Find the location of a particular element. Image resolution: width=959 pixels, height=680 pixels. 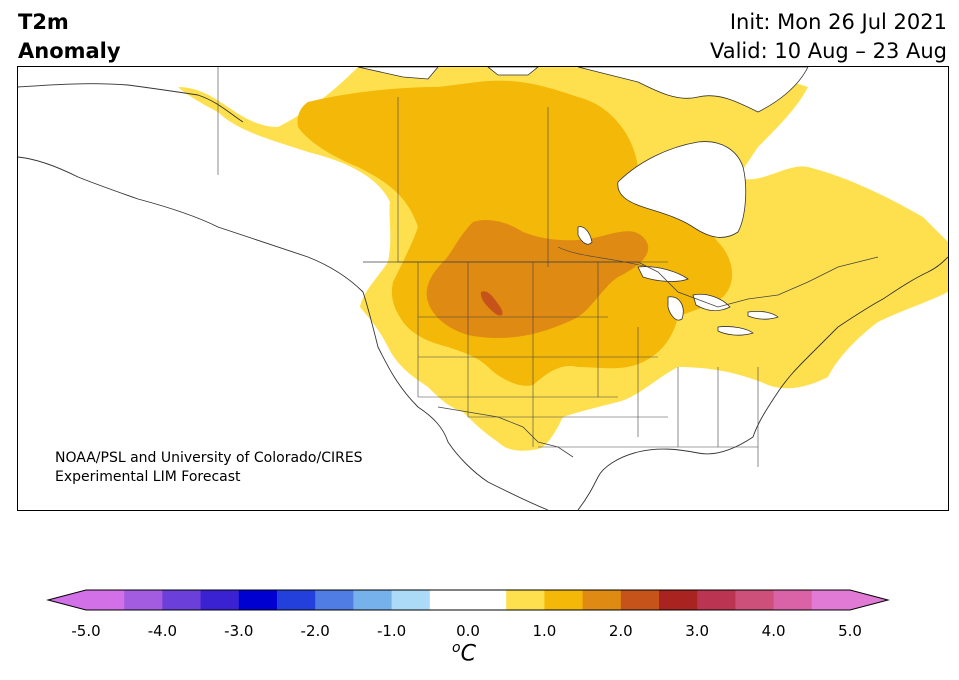

colorbar-tick-label: 0.0 is located at coordinates (468, 631).